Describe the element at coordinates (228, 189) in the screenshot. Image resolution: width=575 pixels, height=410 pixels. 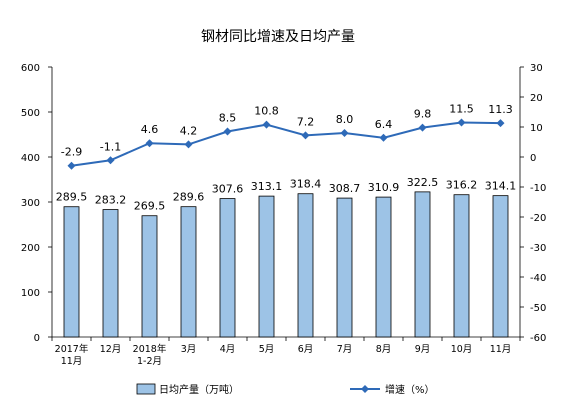
I see `bar-value-label: 307.6` at that location.